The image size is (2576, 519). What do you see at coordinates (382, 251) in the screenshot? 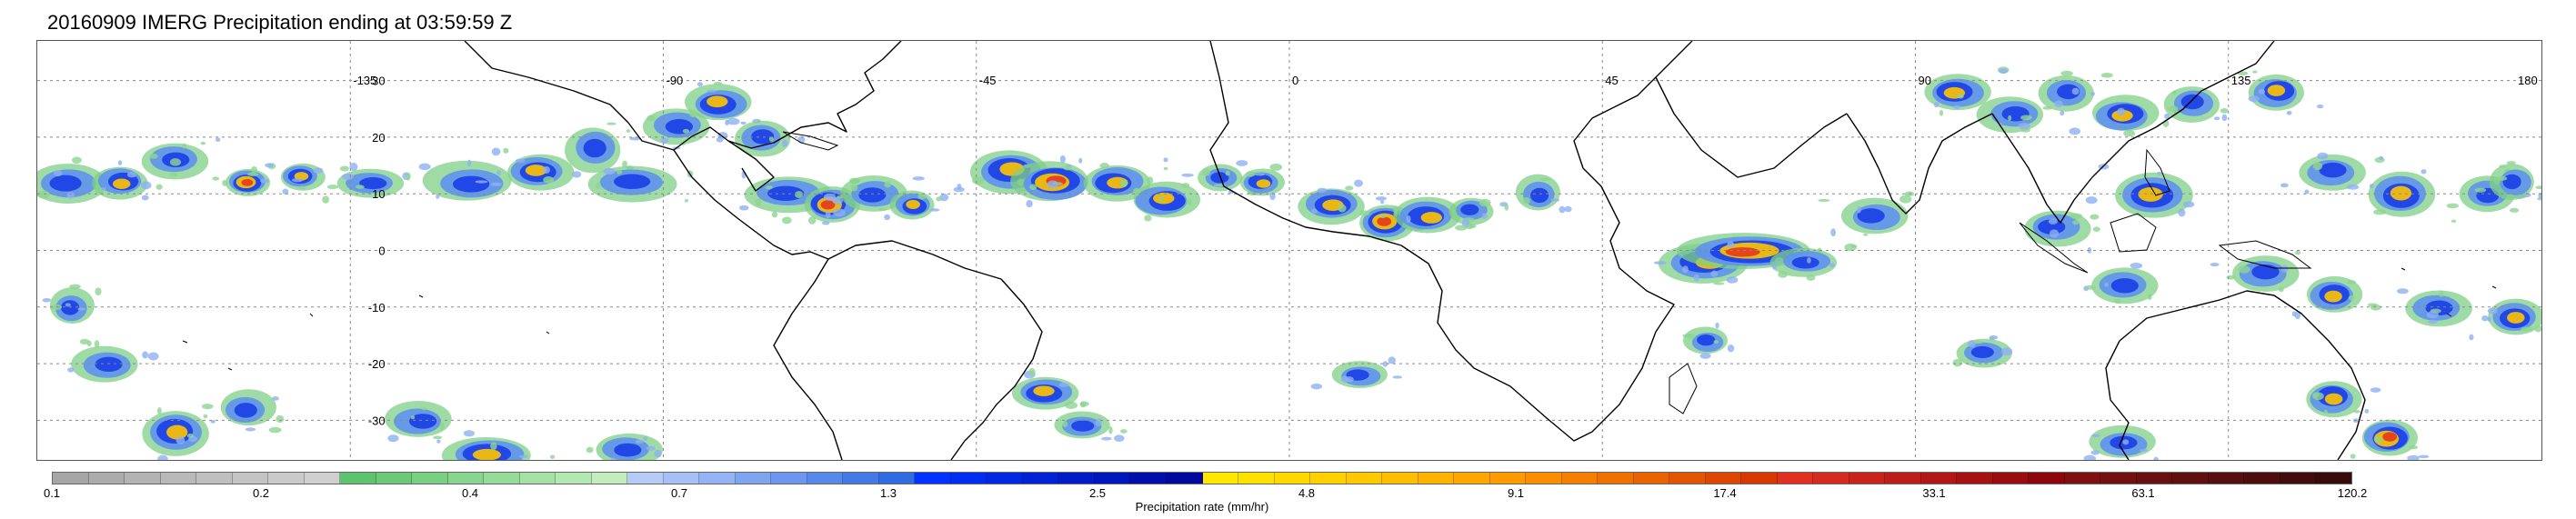
I see `latitude-label: 0` at bounding box center [382, 251].